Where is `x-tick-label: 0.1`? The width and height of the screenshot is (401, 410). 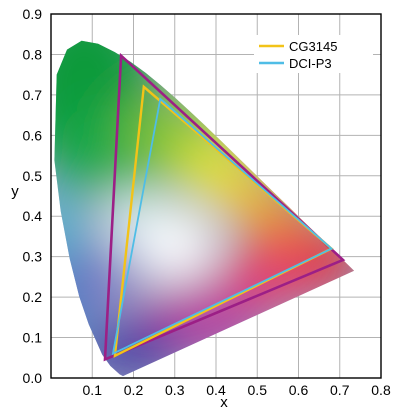
x-tick-label: 0.1 is located at coordinates (93, 390).